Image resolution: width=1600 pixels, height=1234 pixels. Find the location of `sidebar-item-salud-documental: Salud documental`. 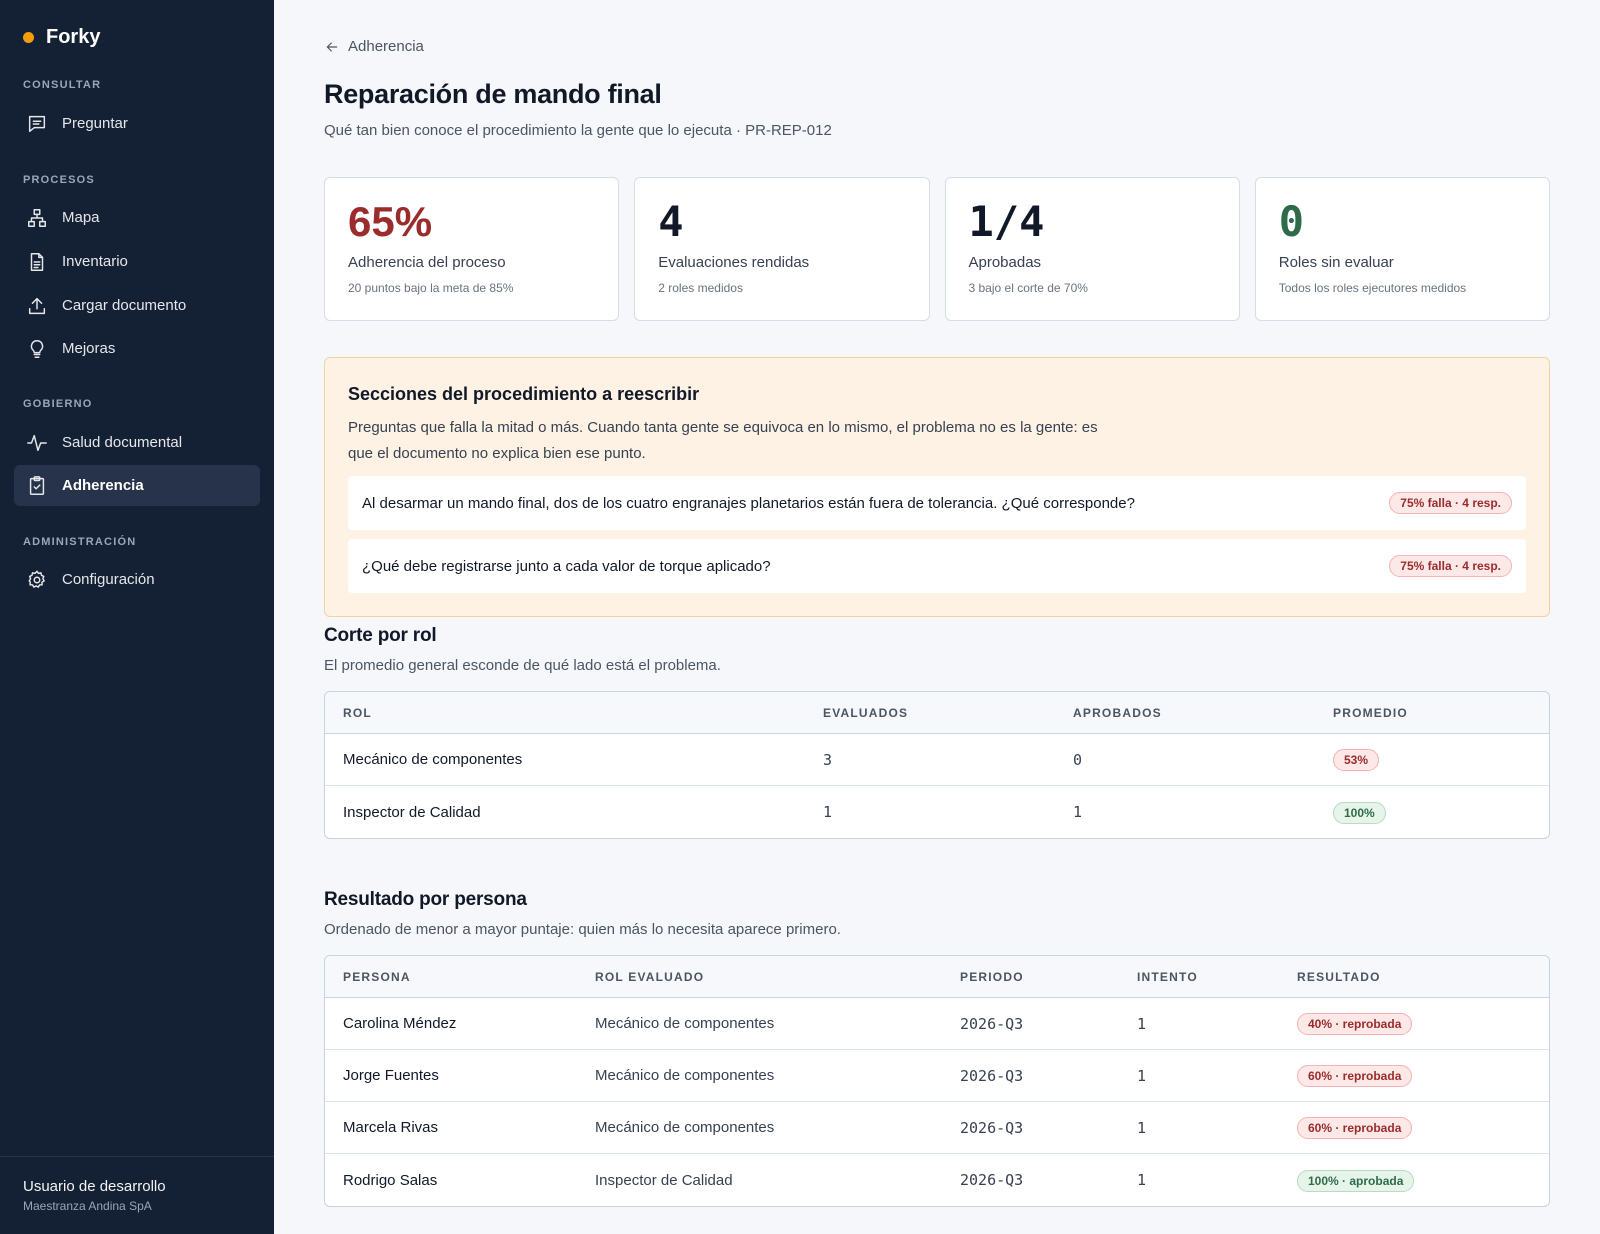

sidebar-item-salud-documental: Salud documental is located at coordinates (137, 442).